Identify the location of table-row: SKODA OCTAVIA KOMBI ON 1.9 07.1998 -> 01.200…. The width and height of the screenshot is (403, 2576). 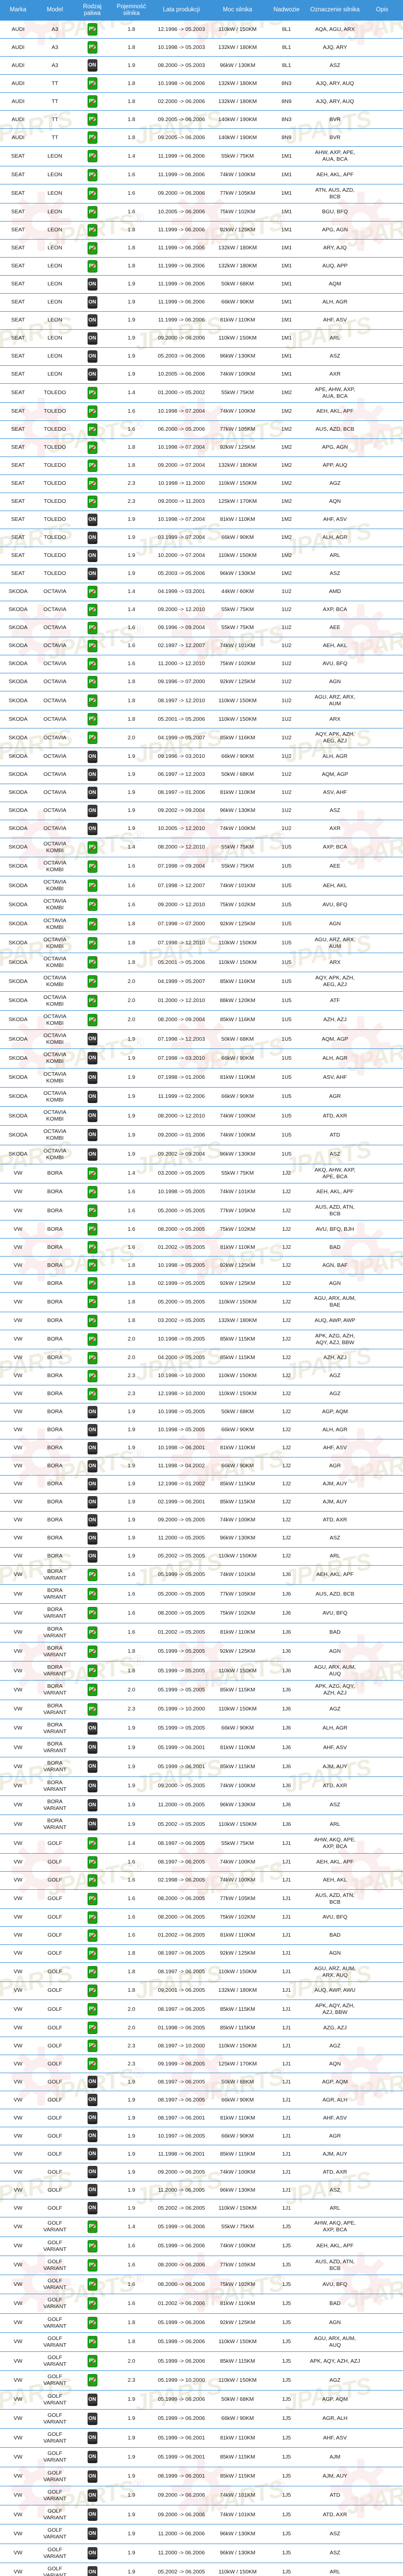
(202, 1077).